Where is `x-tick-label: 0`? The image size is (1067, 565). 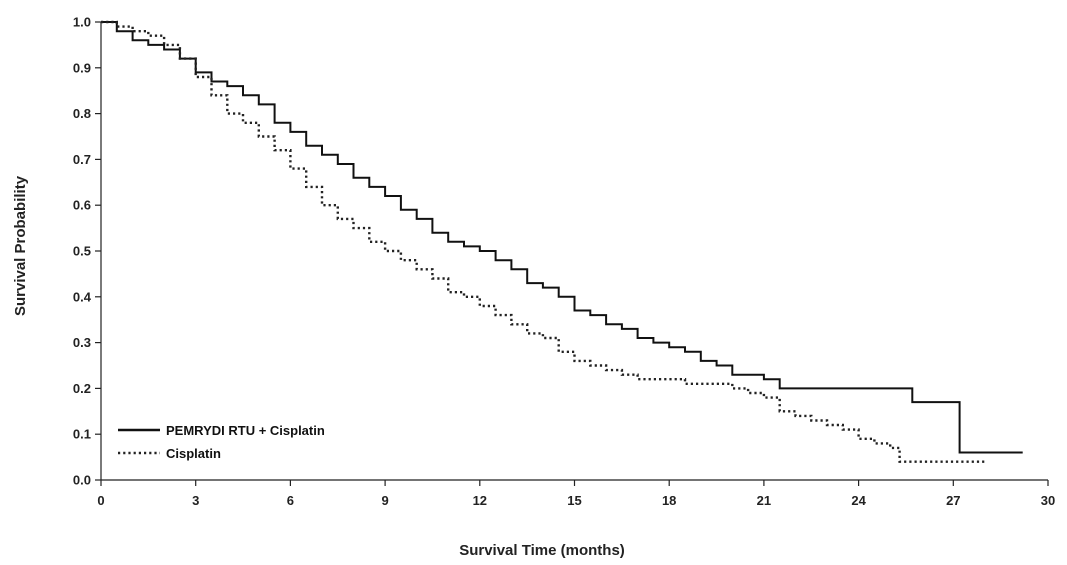
x-tick-label: 0 is located at coordinates (100, 500).